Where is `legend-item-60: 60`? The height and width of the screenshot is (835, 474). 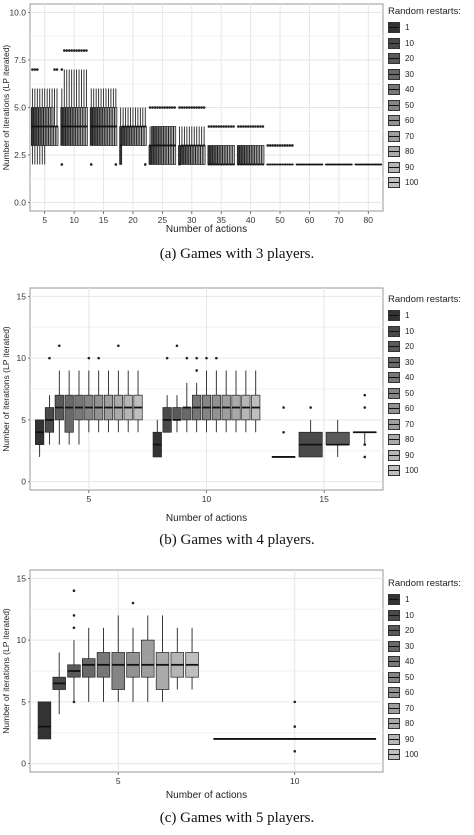
legend-item-60: 60 is located at coordinates (424, 693).